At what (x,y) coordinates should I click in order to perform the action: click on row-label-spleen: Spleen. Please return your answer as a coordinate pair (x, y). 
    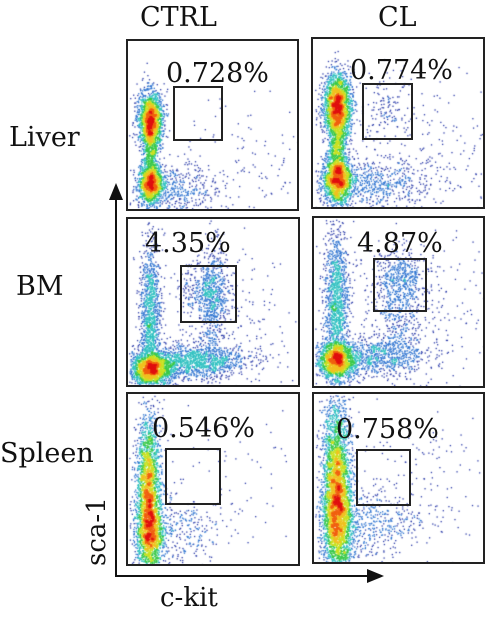
    Looking at the image, I should click on (47, 453).